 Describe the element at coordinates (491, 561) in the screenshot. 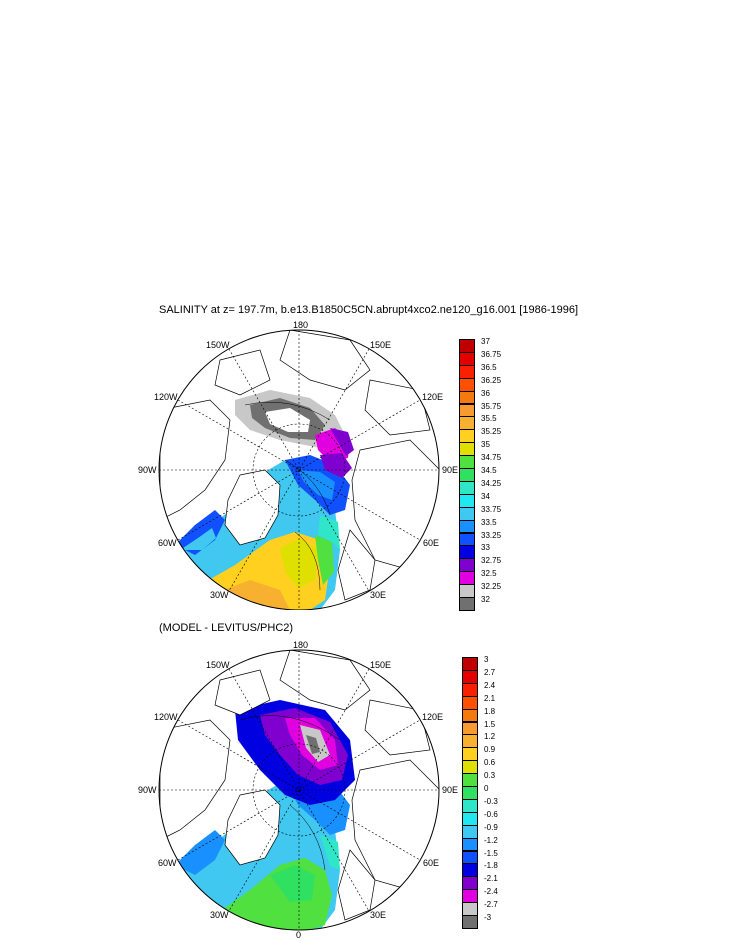

I see `colorbar-tick-label: 32.75` at that location.